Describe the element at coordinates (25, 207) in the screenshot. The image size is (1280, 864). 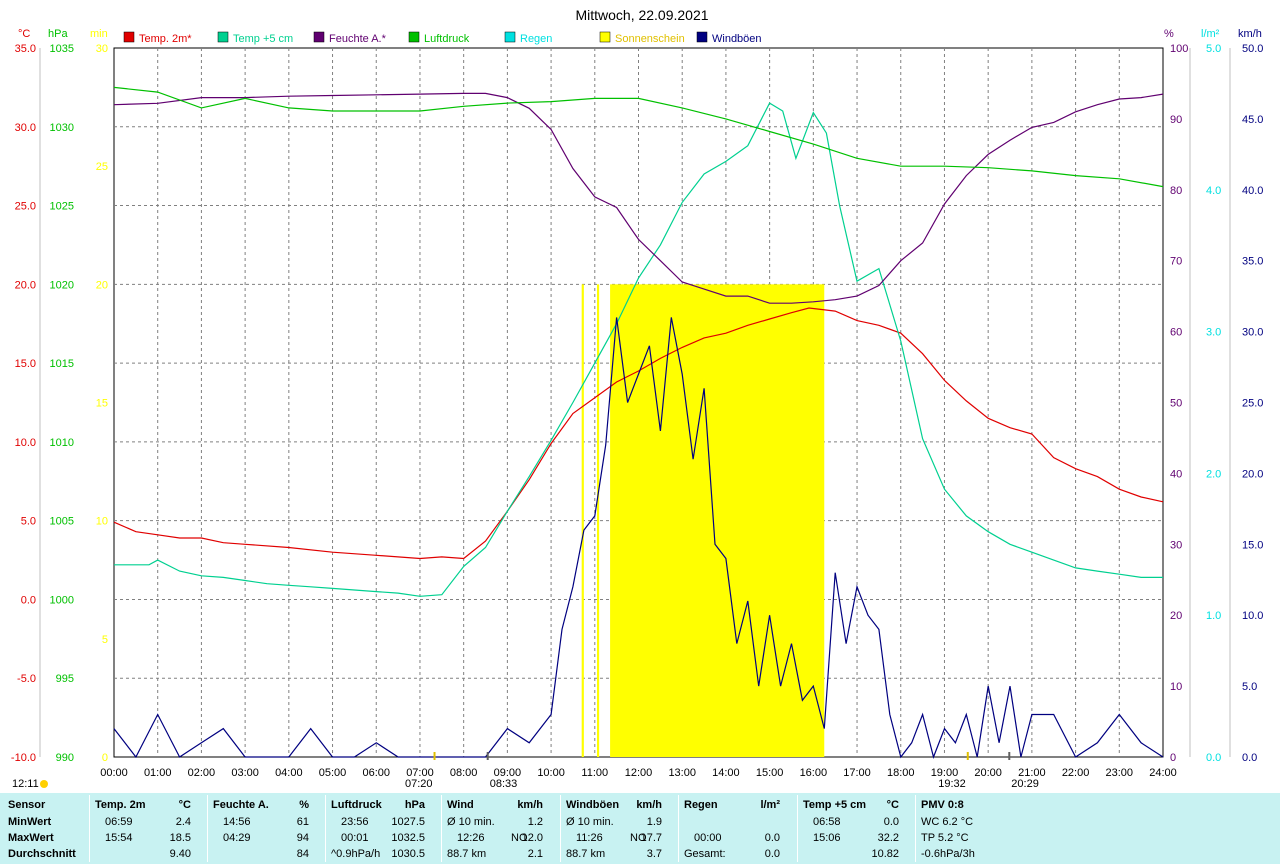
I see `temp-tick: 25.0` at that location.